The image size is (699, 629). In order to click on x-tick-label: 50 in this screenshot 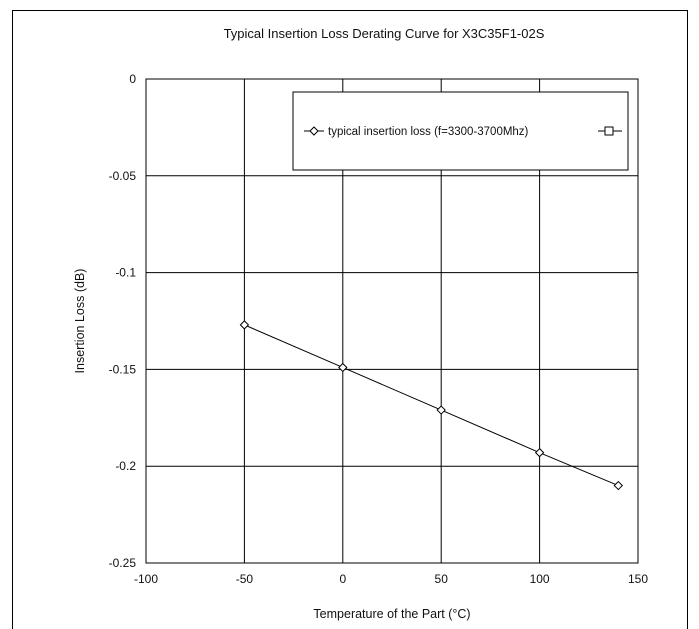, I will do `click(442, 579)`.